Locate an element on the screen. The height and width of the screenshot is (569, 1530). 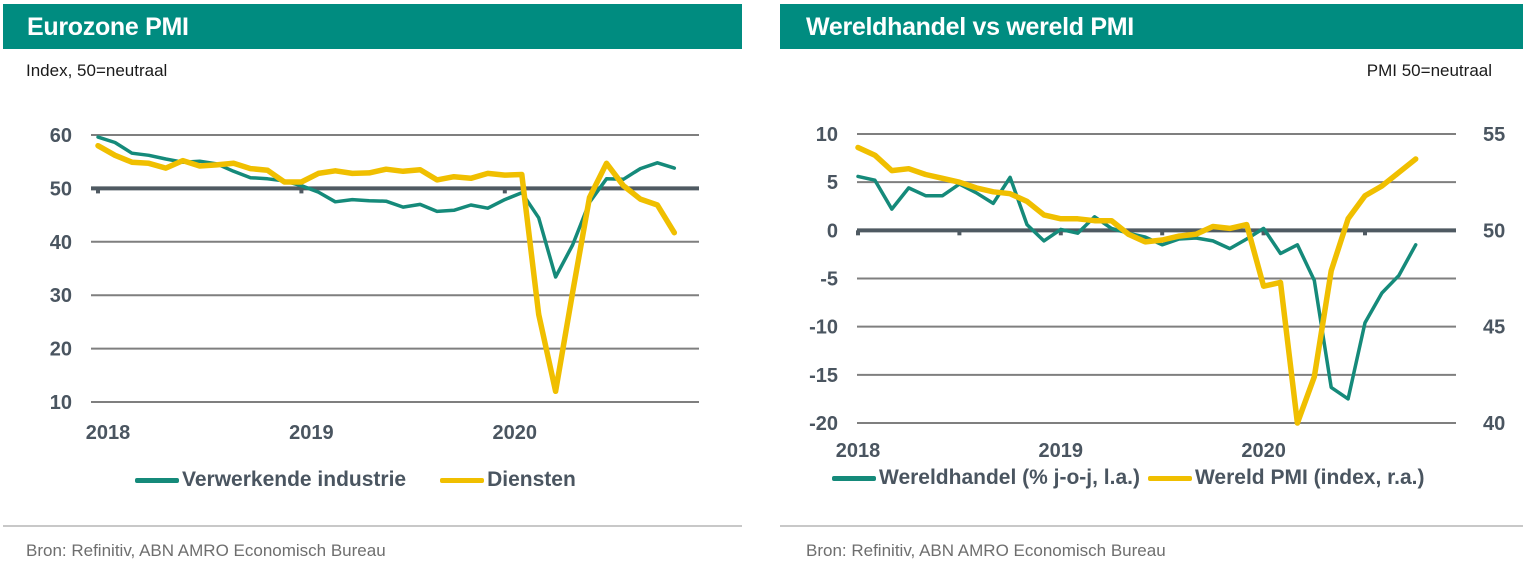
y-tick-label: -15 is located at coordinates (823, 376).